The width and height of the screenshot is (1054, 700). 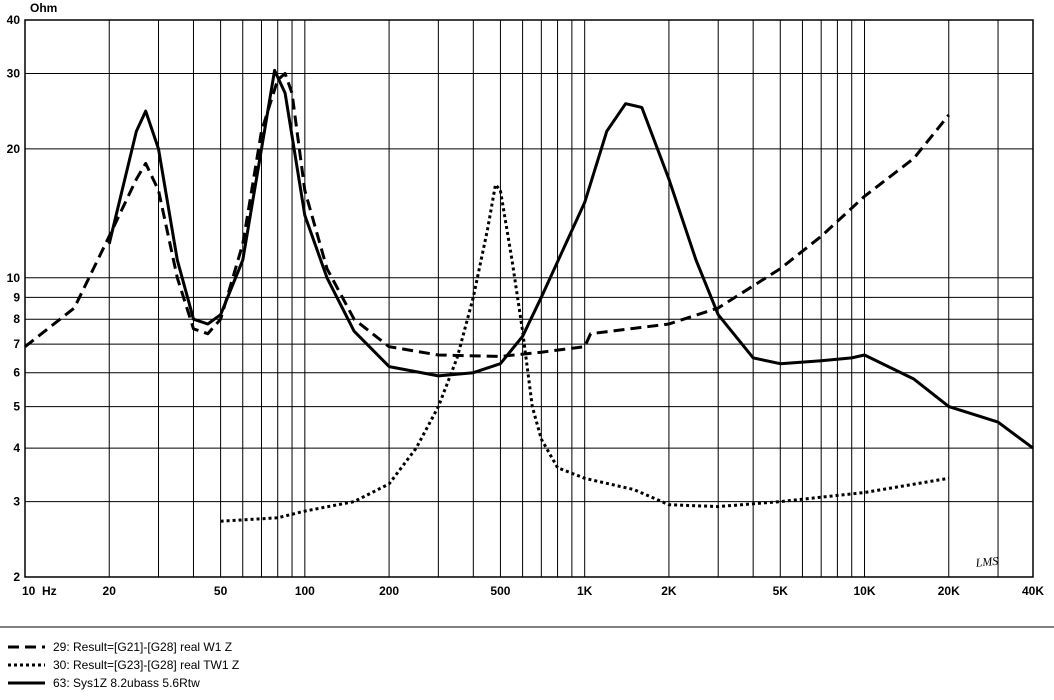 What do you see at coordinates (16, 502) in the screenshot?
I see `y-tick-label: 3` at bounding box center [16, 502].